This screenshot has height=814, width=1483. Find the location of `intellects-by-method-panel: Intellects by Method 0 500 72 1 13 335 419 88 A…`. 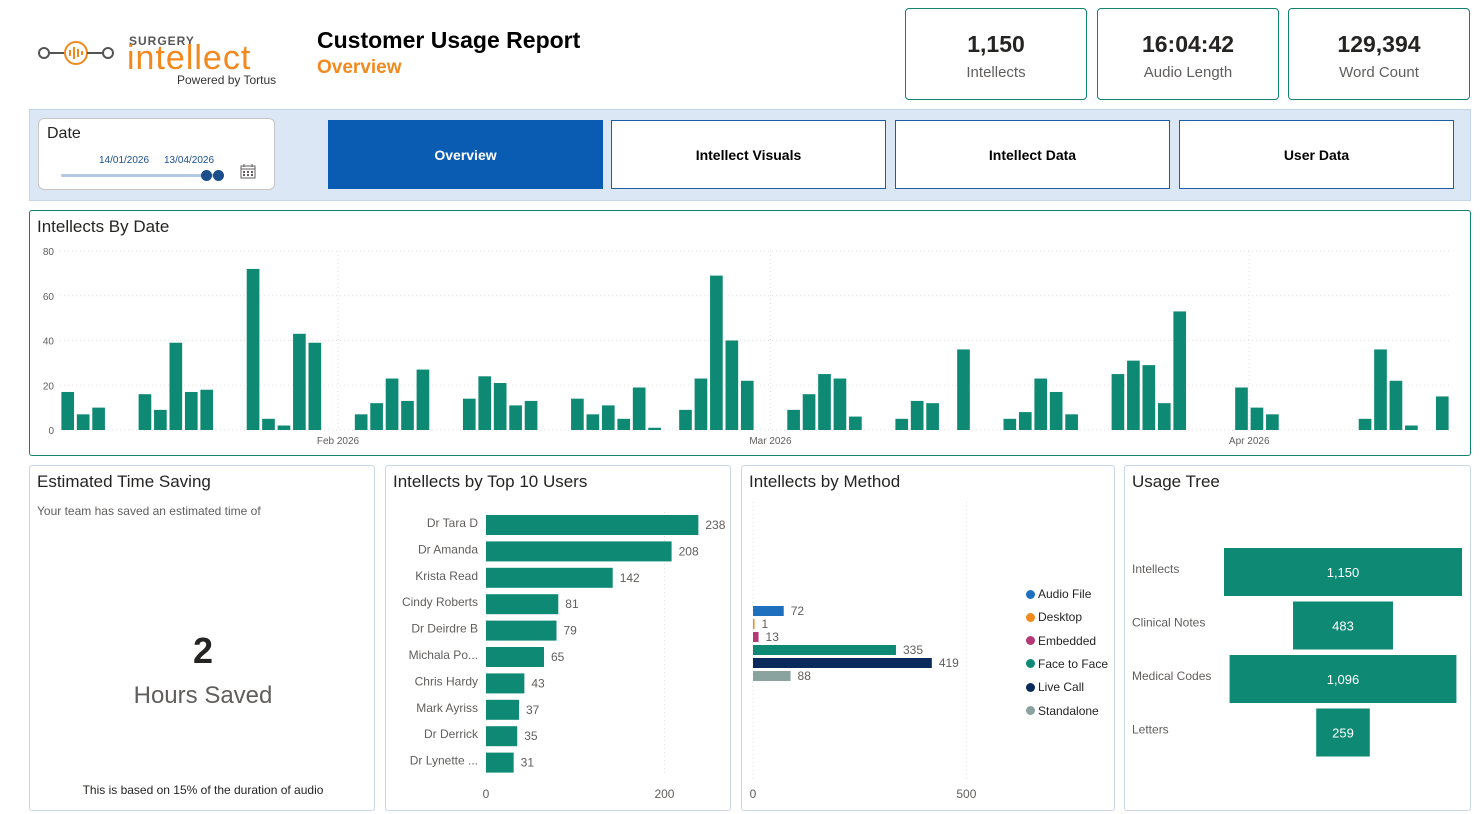

intellects-by-method-panel: Intellects by Method 0 500 72 1 13 335 419 88 A… is located at coordinates (928, 638).